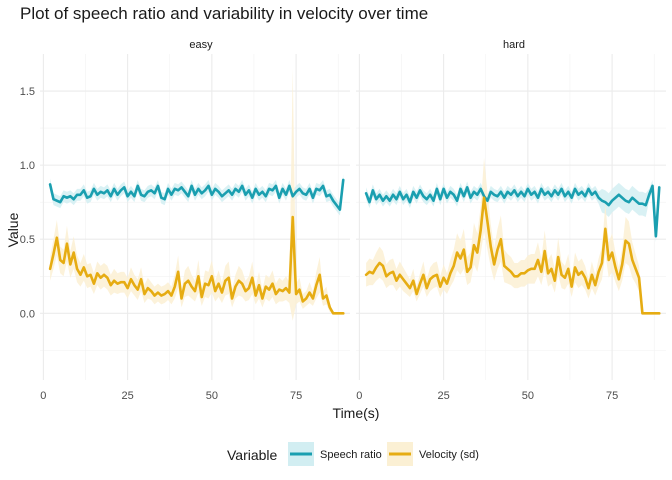 Image resolution: width=672 pixels, height=480 pixels. What do you see at coordinates (27, 240) in the screenshot?
I see `y-tick-label: 0.5` at bounding box center [27, 240].